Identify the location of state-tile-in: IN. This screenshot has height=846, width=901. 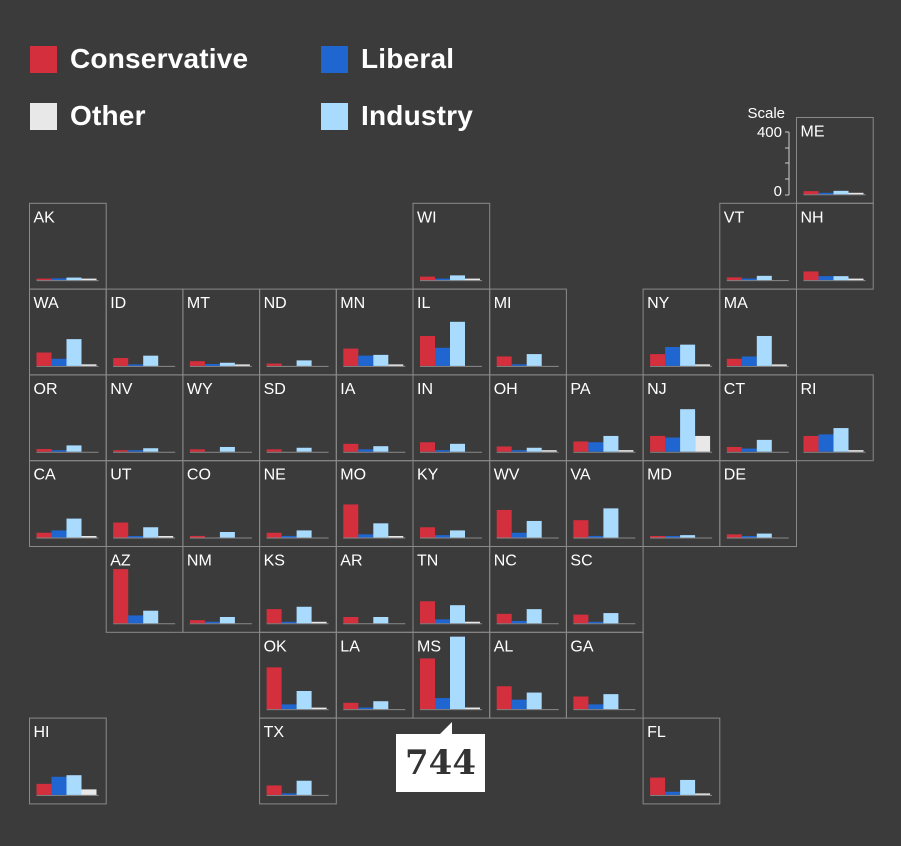
(451, 418).